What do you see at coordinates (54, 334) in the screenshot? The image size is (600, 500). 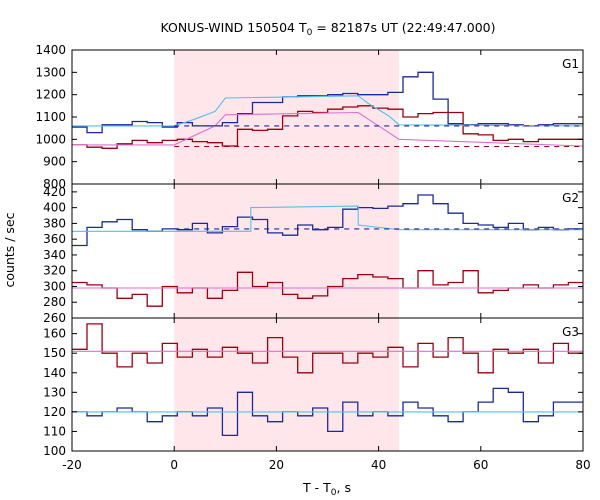 I see `panel-G3-ytick-label-160: 160` at bounding box center [54, 334].